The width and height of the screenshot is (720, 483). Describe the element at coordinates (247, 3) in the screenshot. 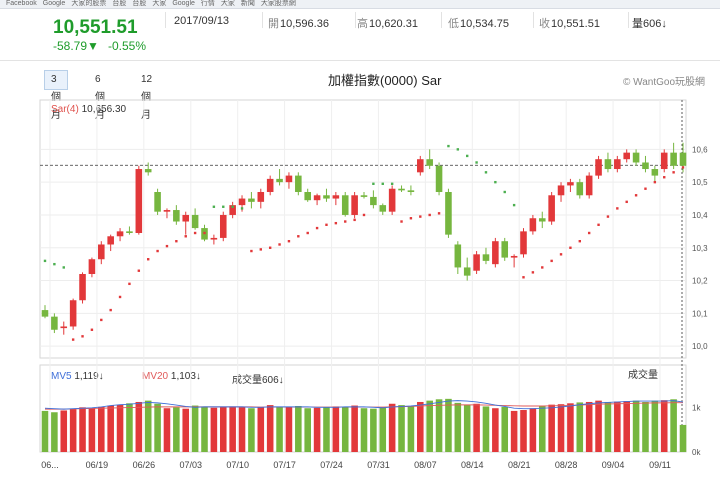

I see `bookmark-item: 新聞` at that location.